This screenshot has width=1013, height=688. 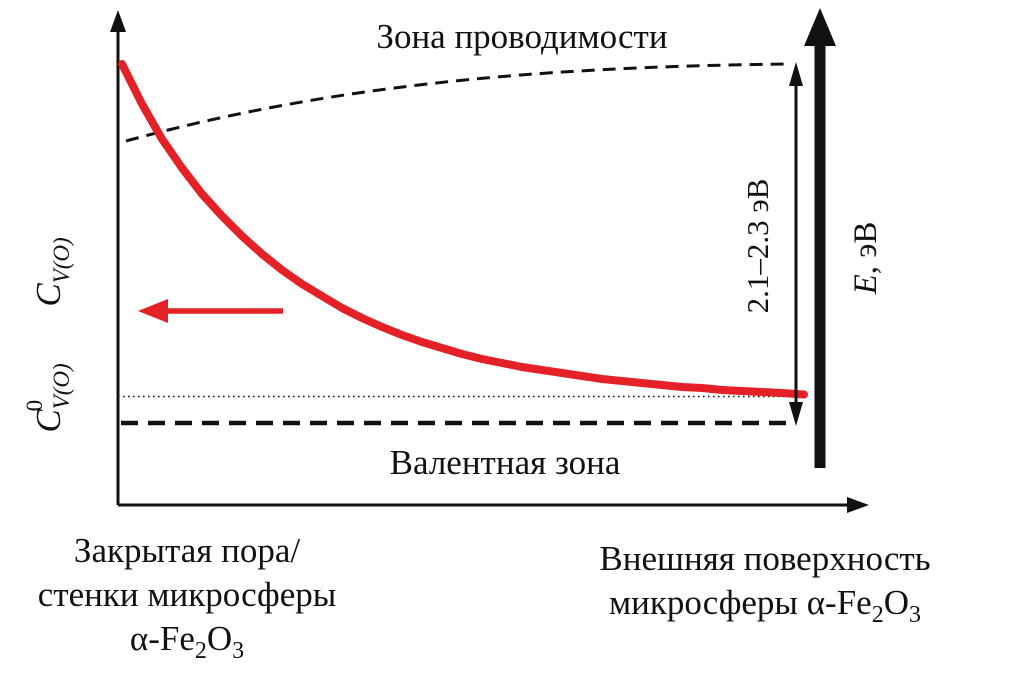 What do you see at coordinates (187, 594) in the screenshot?
I see `x-left-line2: стенки микросферы` at bounding box center [187, 594].